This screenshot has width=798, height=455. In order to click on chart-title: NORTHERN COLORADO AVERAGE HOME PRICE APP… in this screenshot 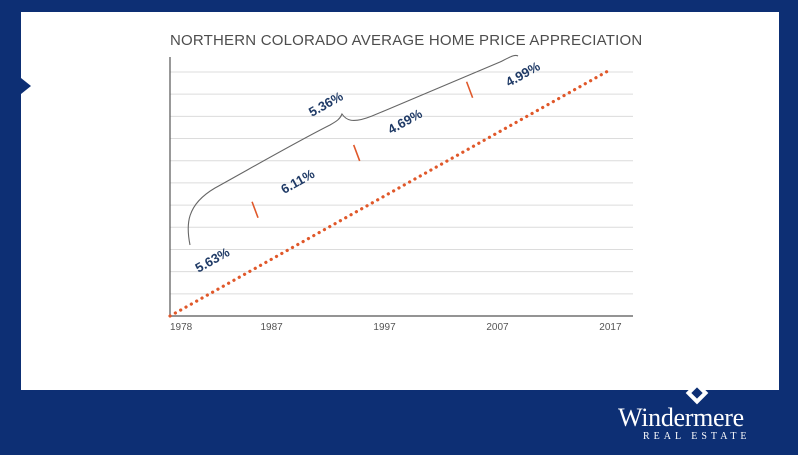, I will do `click(406, 40)`.